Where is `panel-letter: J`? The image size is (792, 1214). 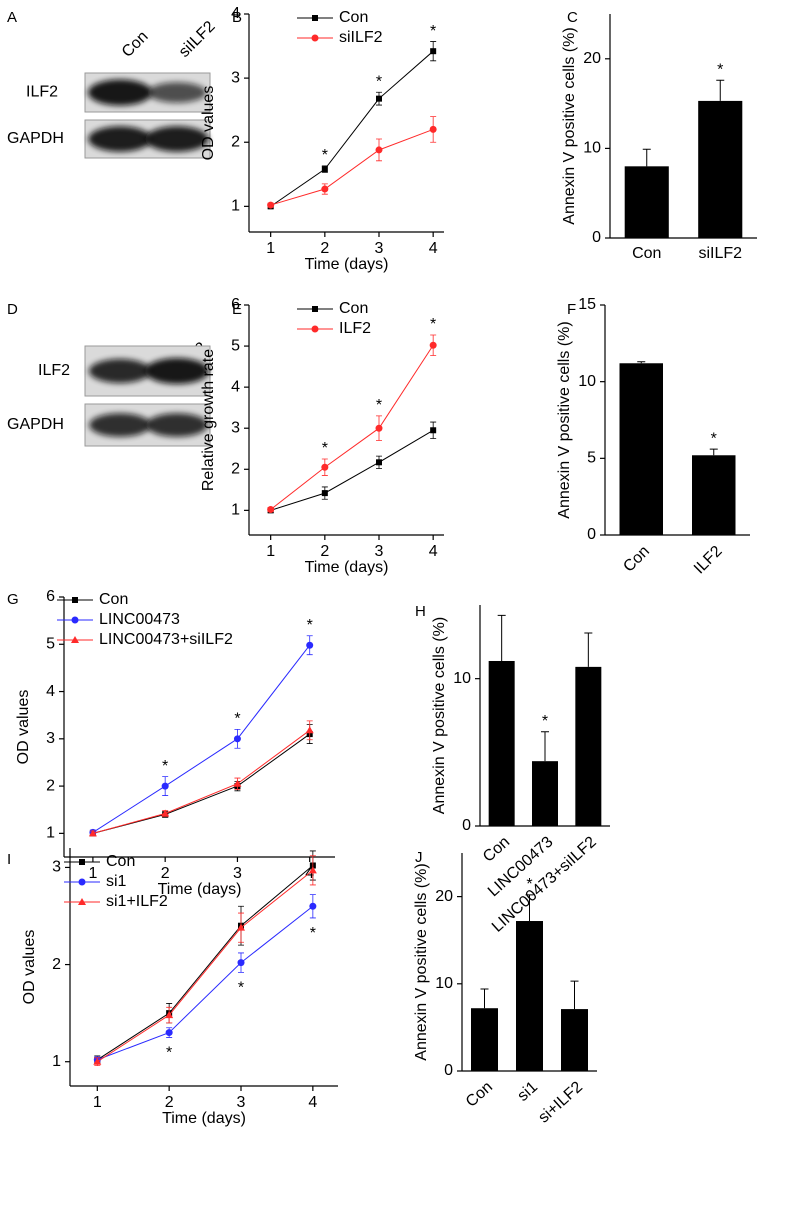 panel-letter: J is located at coordinates (419, 857).